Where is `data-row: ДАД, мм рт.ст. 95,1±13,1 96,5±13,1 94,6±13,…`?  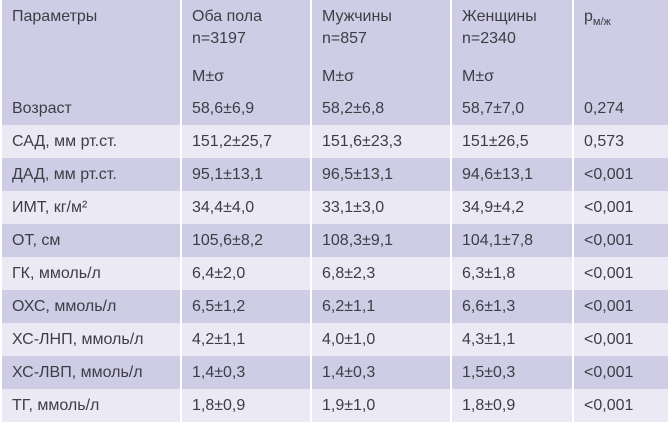 data-row: ДАД, мм рт.ст. 95,1±13,1 96,5±13,1 94,6±13,… is located at coordinates (334, 174).